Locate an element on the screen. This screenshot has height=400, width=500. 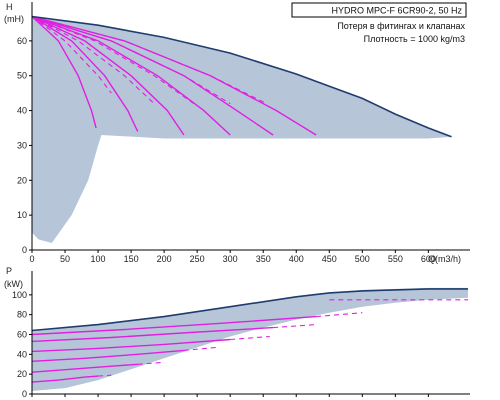
x-tick-label: 250 is located at coordinates (197, 259).